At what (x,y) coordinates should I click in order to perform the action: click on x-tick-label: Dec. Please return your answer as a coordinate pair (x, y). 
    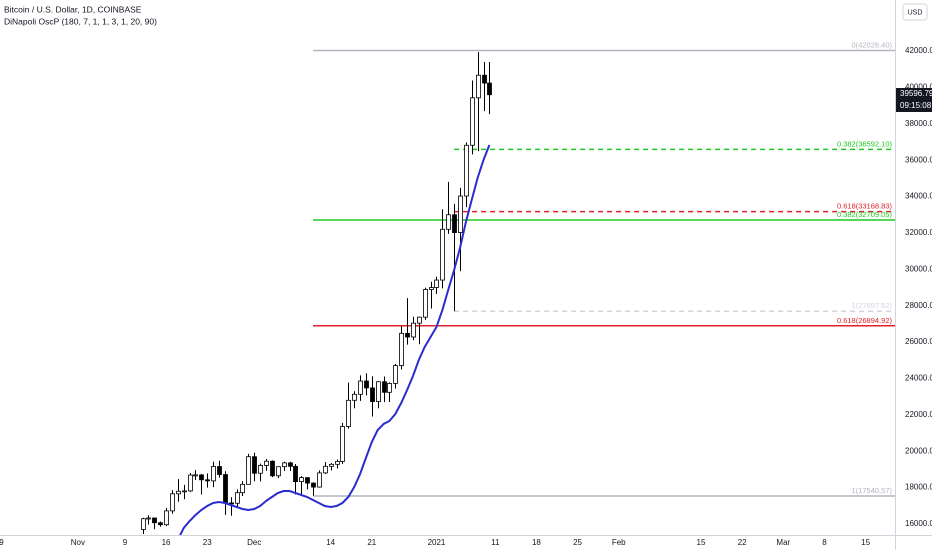
    Looking at the image, I should click on (254, 542).